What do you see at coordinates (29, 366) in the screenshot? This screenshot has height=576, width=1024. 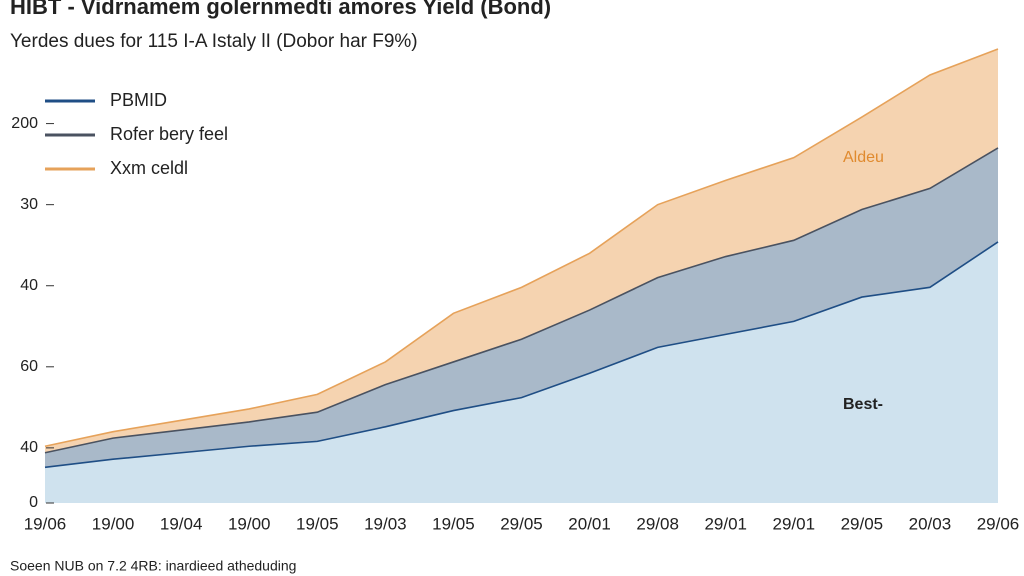 I see `y-tick-label: 60` at bounding box center [29, 366].